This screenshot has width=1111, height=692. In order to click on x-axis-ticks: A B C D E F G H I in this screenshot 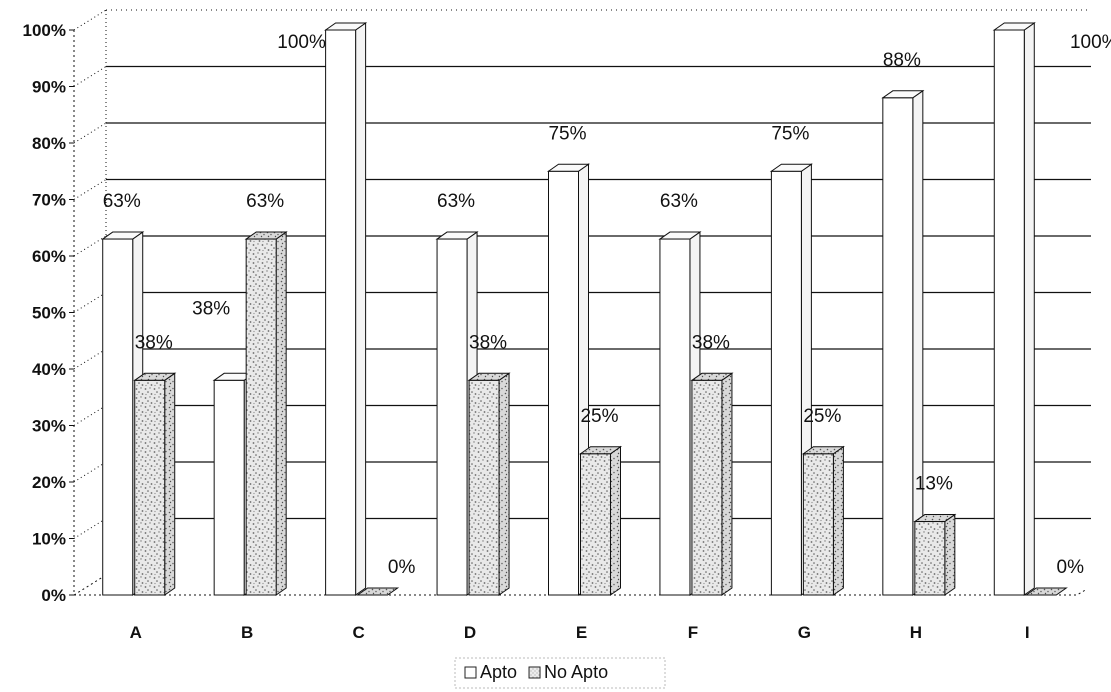, I will do `click(580, 632)`.